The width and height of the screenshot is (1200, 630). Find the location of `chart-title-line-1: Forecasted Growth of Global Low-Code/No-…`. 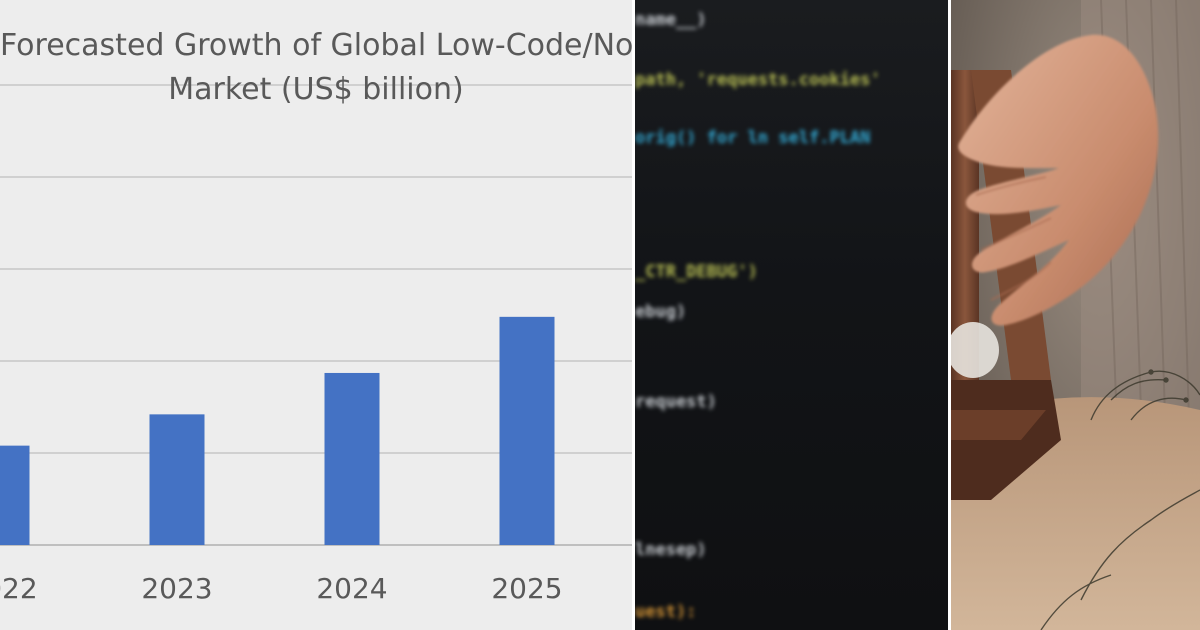

chart-title-line-1: Forecasted Growth of Global Low-Code/No-… is located at coordinates (316, 45).